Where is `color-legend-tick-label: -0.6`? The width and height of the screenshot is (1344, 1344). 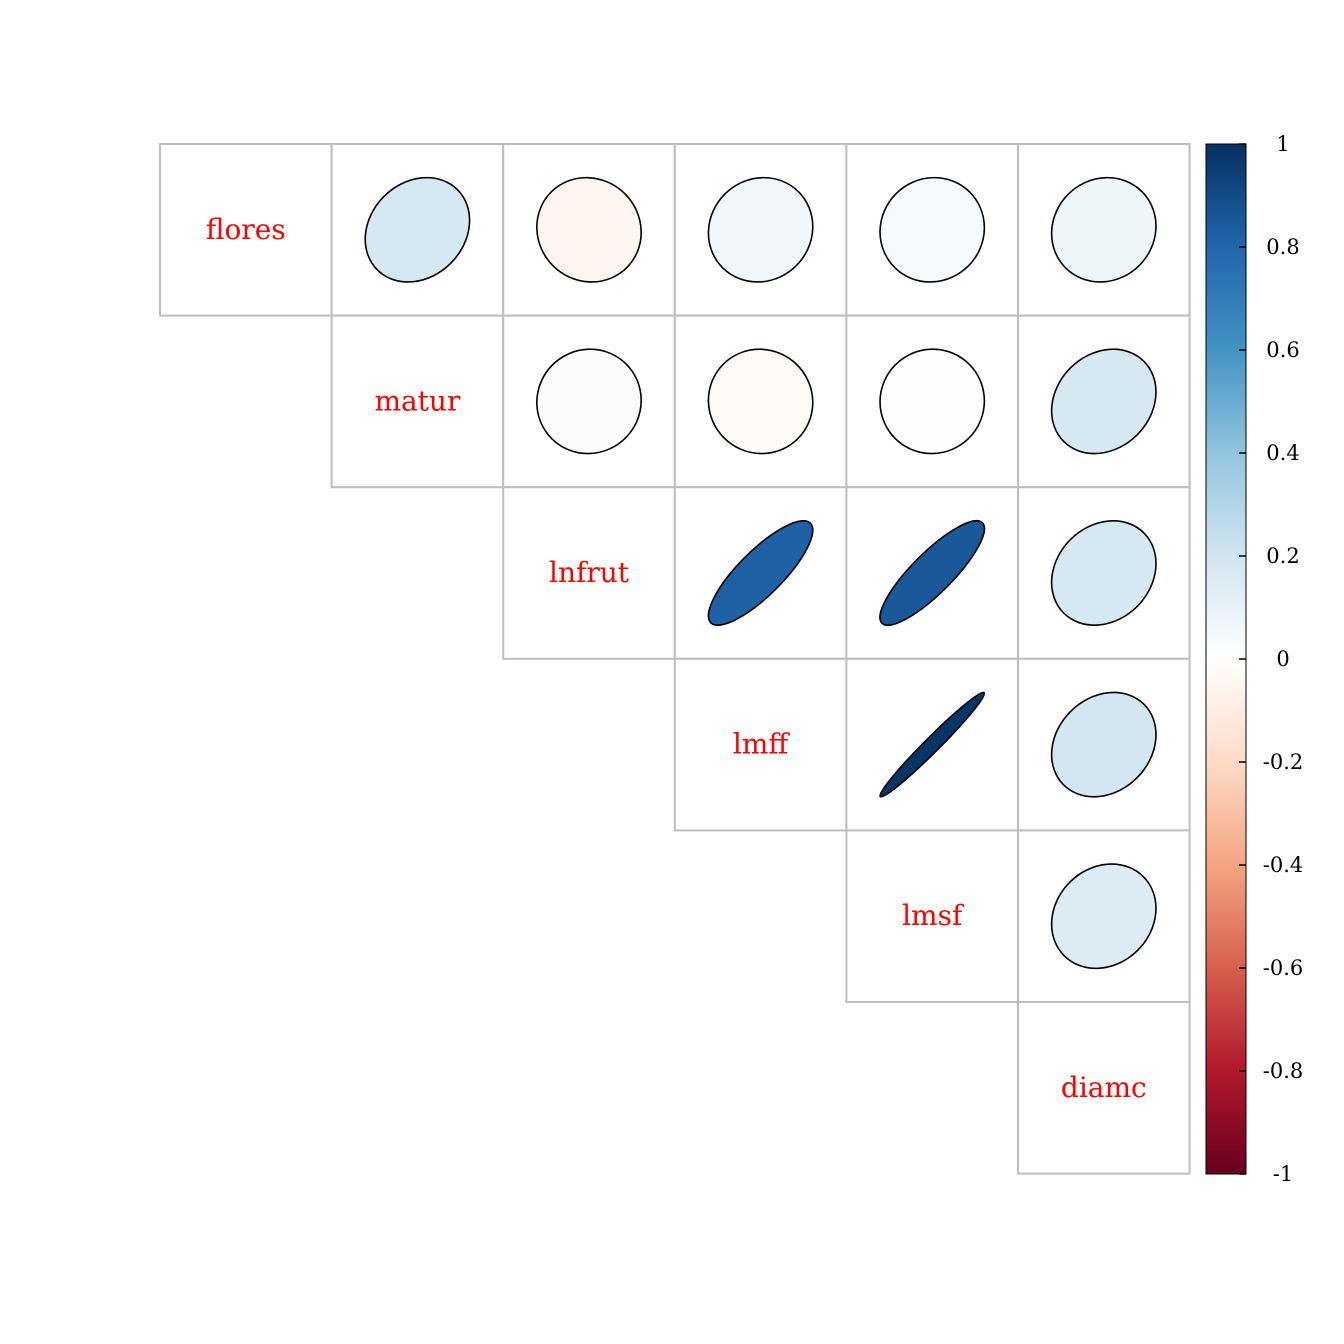
color-legend-tick-label: -0.6 is located at coordinates (1283, 968).